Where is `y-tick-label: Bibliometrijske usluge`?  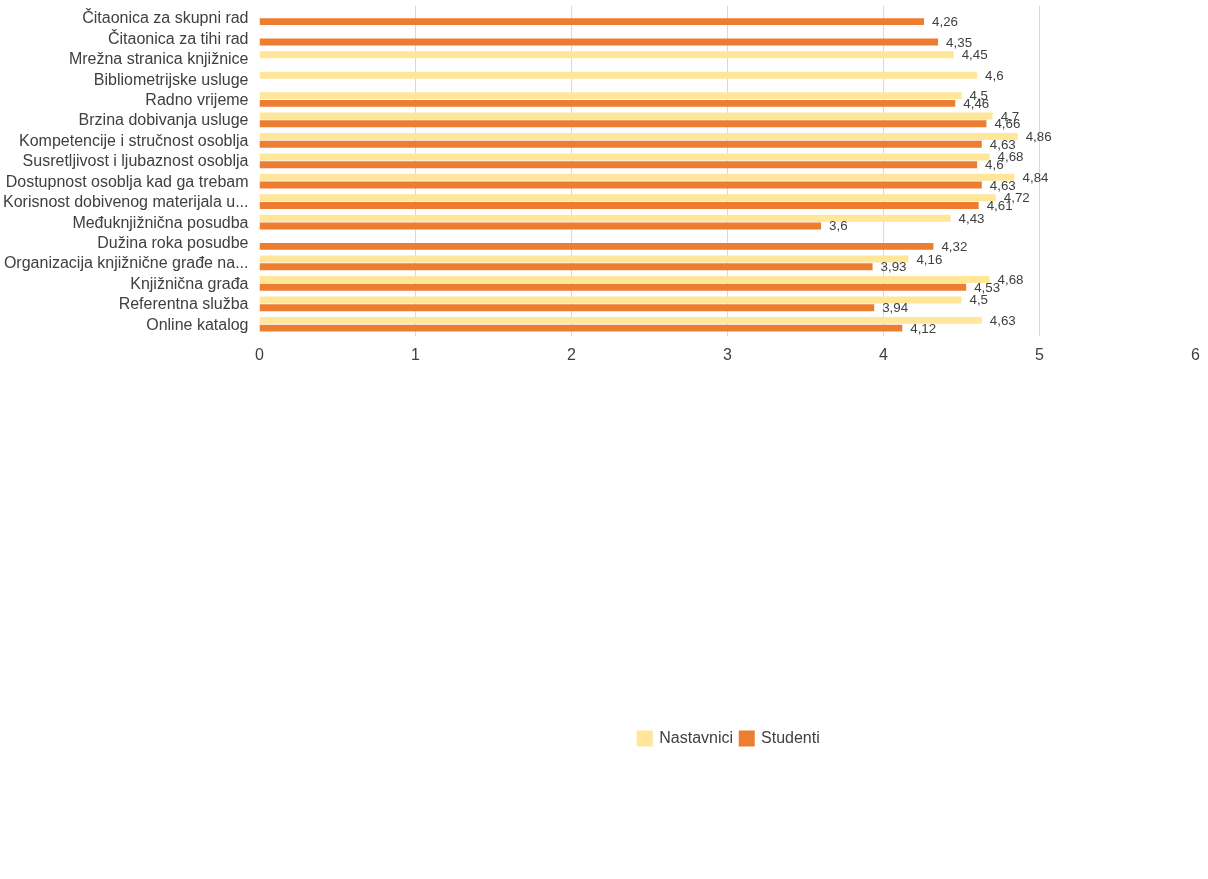
y-tick-label: Bibliometrijske usluge is located at coordinates (171, 79).